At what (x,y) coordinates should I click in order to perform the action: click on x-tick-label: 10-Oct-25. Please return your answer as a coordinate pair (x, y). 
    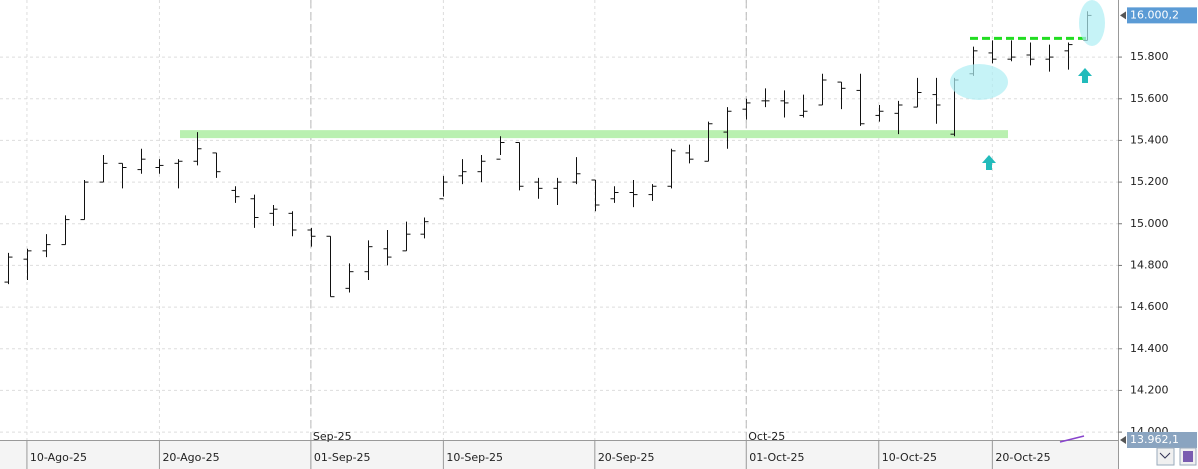
    Looking at the image, I should click on (909, 457).